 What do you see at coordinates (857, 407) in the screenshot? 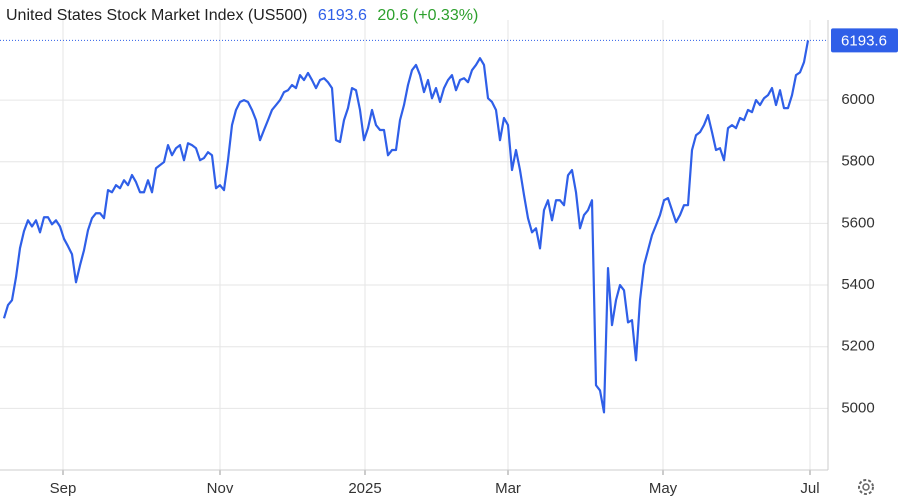
I see `y-tick-label: 5000` at bounding box center [857, 407].